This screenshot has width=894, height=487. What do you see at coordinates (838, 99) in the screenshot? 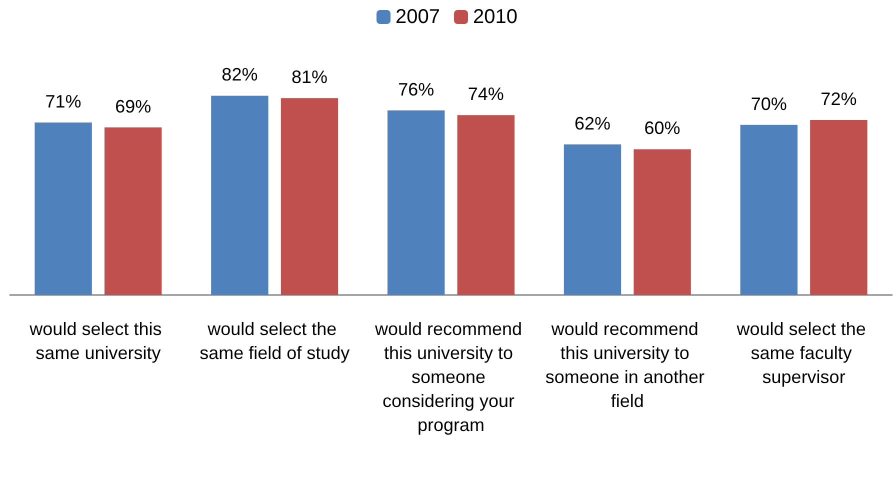
I see `data-label: 72%` at bounding box center [838, 99].